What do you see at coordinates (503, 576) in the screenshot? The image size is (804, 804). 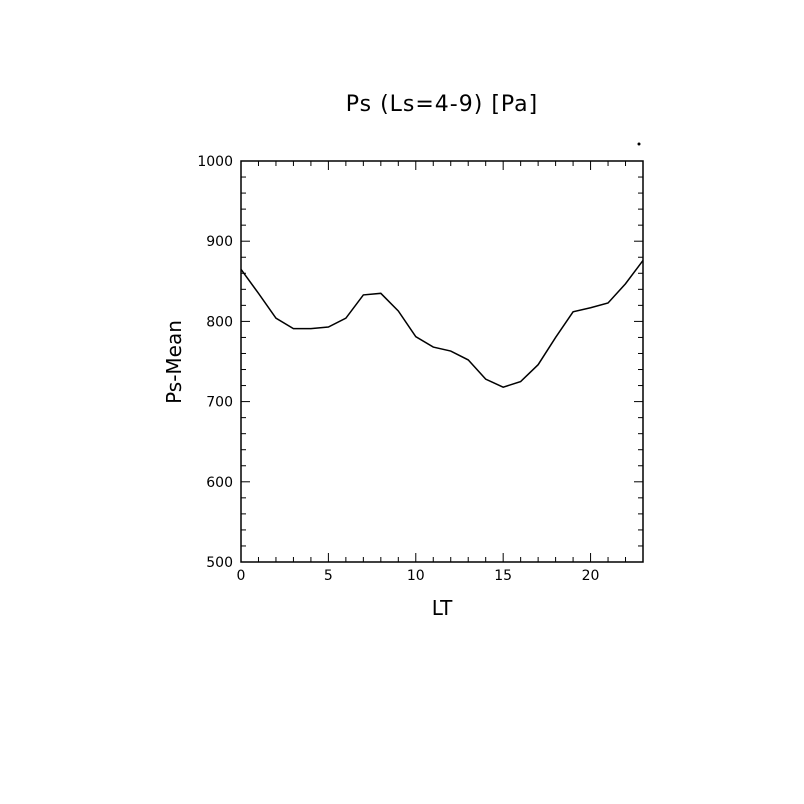 I see `x-tick-label: 15` at bounding box center [503, 576].